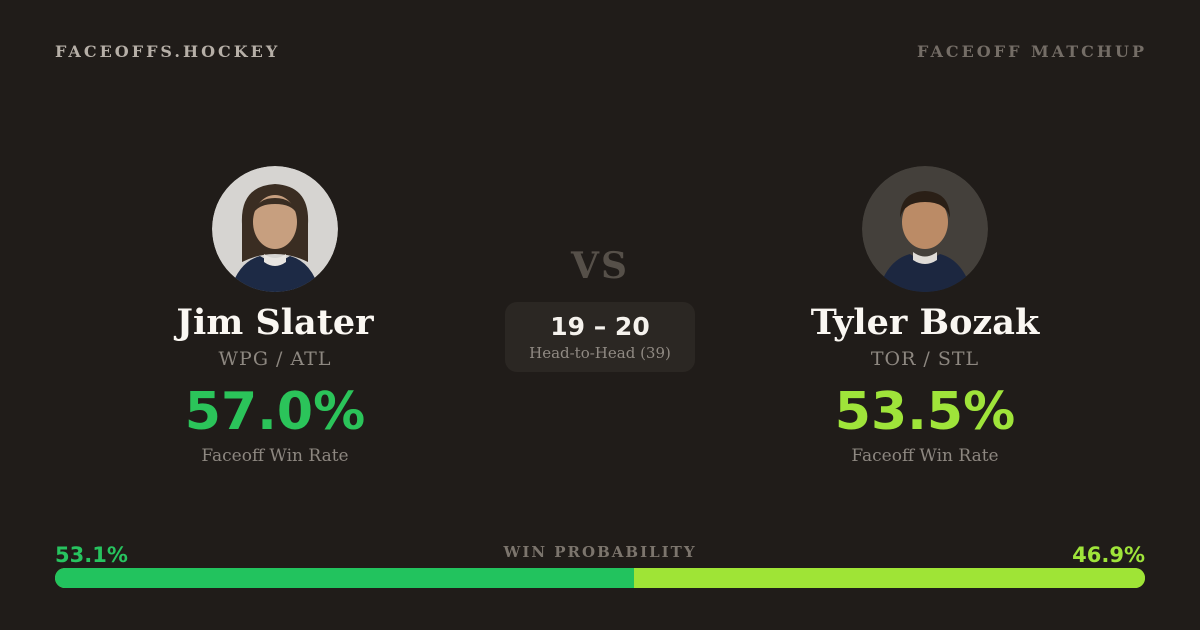  Describe the element at coordinates (1108, 555) in the screenshot. I see `win-probability-right-pct: 46.9%` at that location.